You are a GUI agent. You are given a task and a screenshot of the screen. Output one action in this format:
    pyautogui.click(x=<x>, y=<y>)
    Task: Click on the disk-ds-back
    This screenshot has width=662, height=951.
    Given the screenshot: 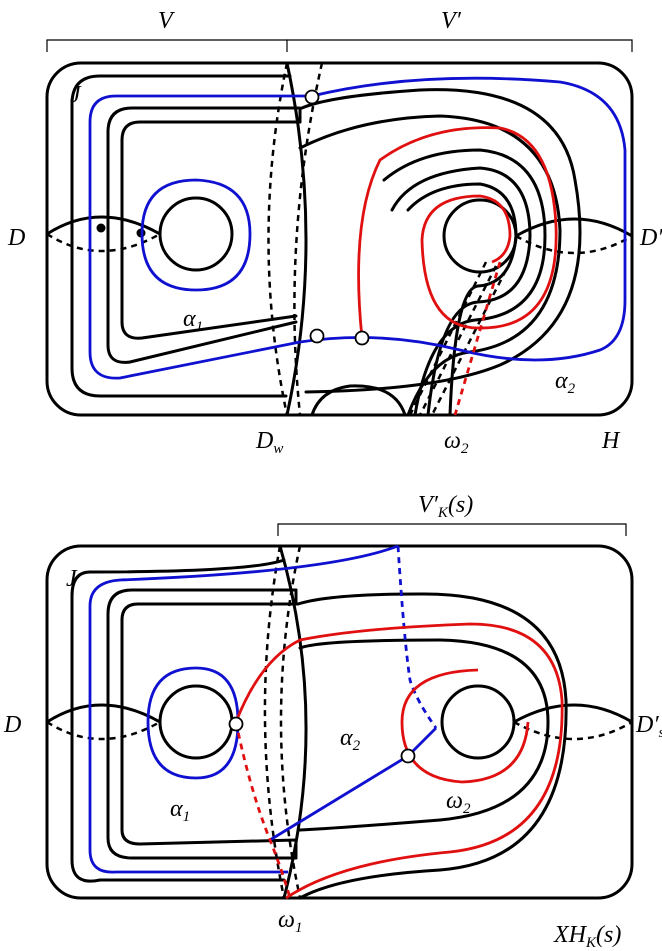 What is the action you would take?
    pyautogui.click(x=573, y=730)
    